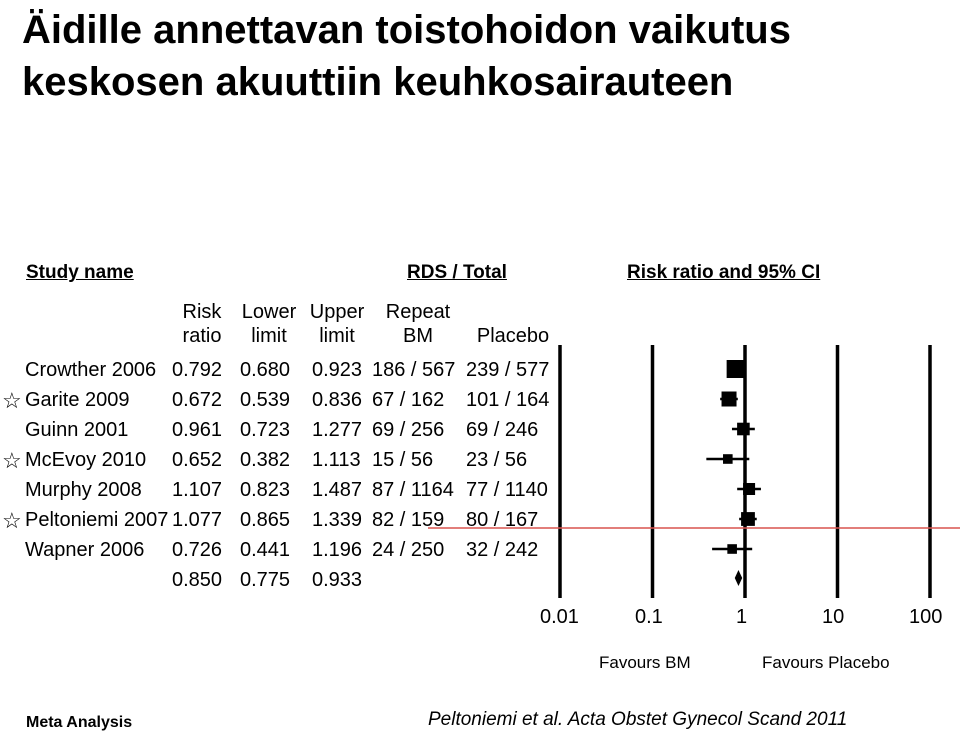  I want to click on tick-label-0: 0.01, so click(559, 617).